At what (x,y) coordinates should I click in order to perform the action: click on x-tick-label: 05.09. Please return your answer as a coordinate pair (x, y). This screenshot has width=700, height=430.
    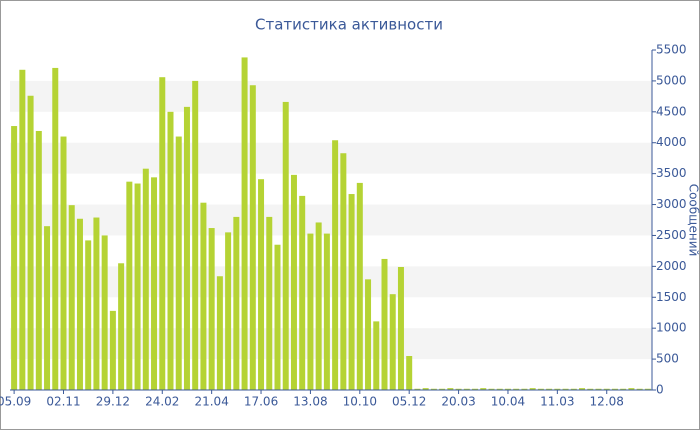
    Looking at the image, I should click on (15, 402).